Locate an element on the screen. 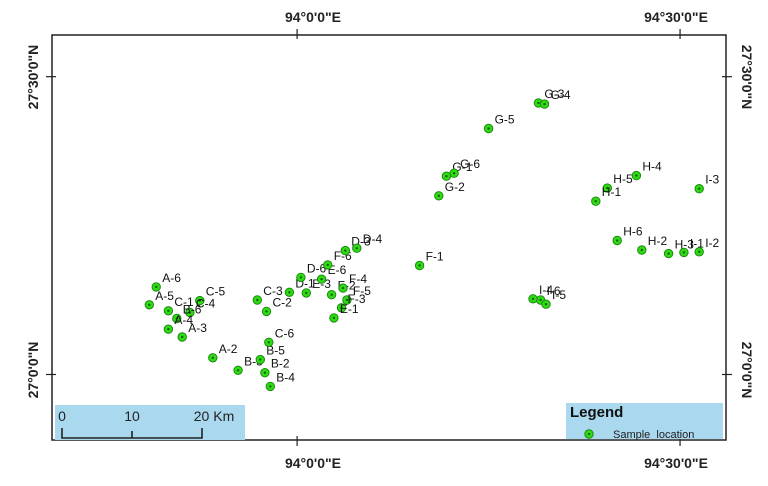 The image size is (768, 486). top-longitude-label: 94°0'0"E is located at coordinates (313, 17).